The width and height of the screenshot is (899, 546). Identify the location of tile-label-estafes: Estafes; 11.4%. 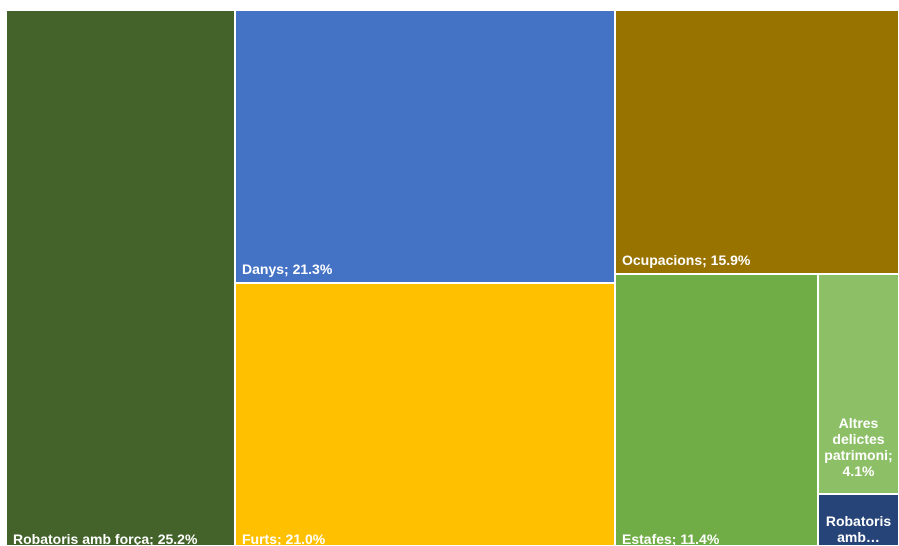
(671, 538).